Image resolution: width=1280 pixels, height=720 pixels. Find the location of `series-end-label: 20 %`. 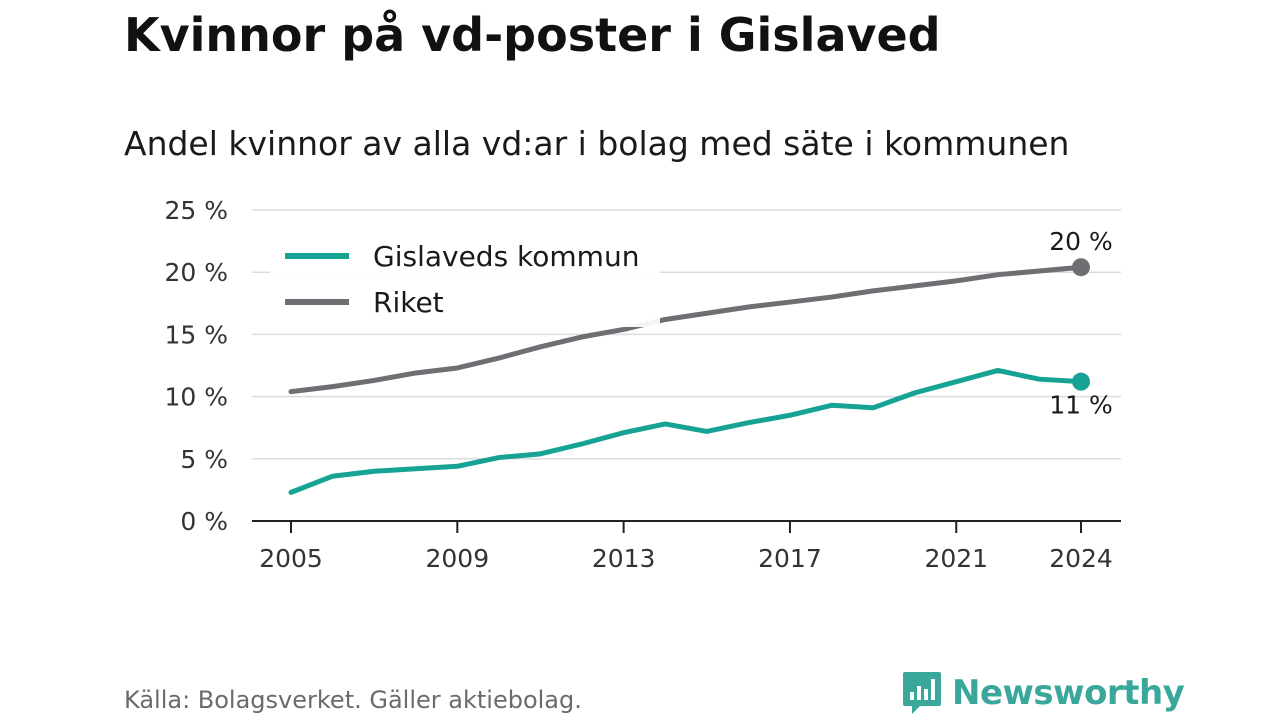

series-end-label: 20 % is located at coordinates (1081, 241).